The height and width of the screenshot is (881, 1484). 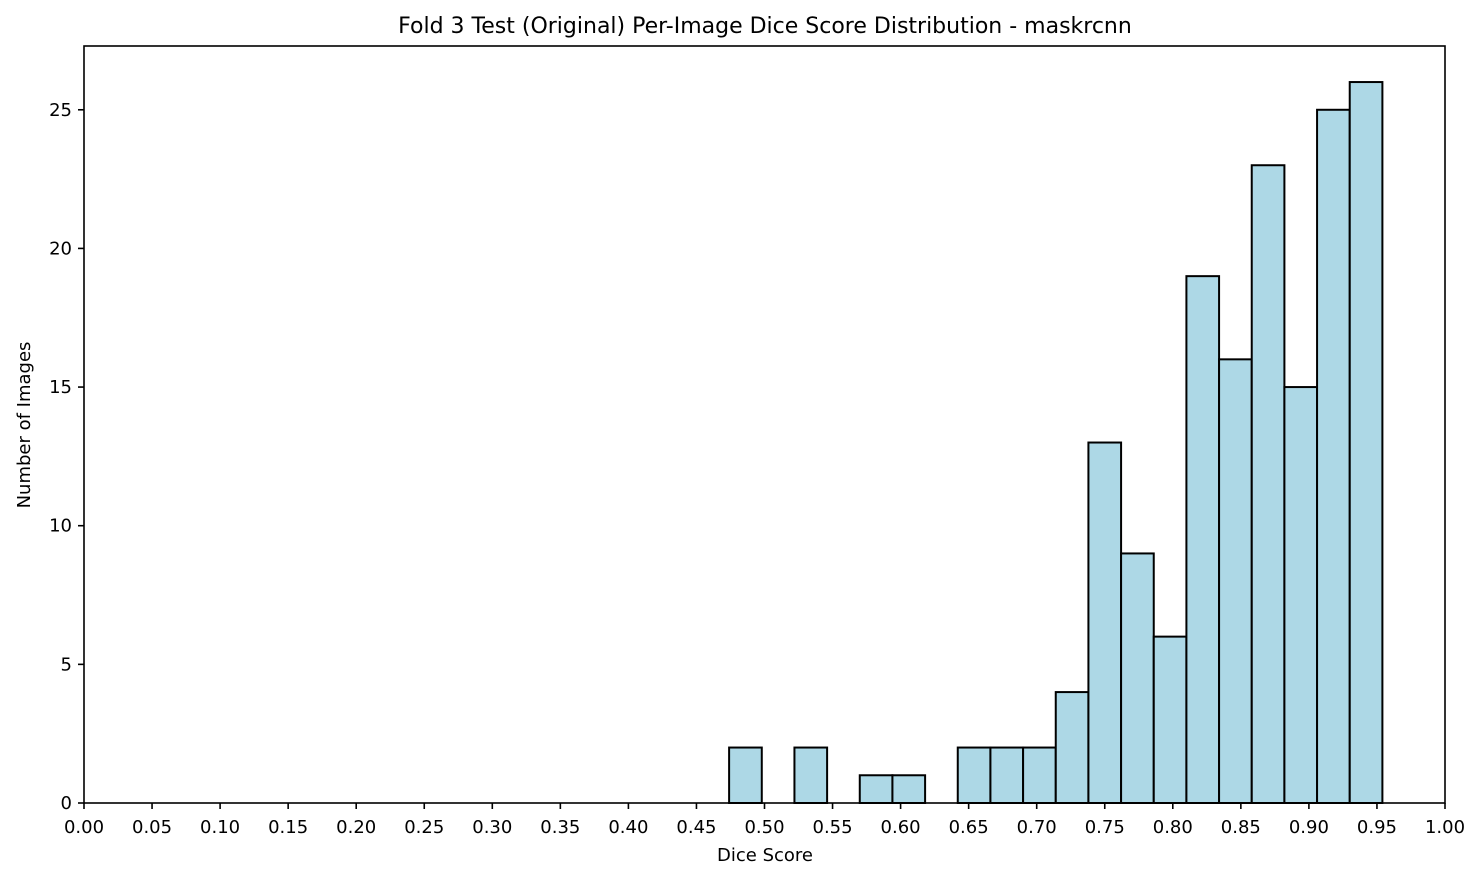 I want to click on x-tick-label: 0.35, so click(x=560, y=827).